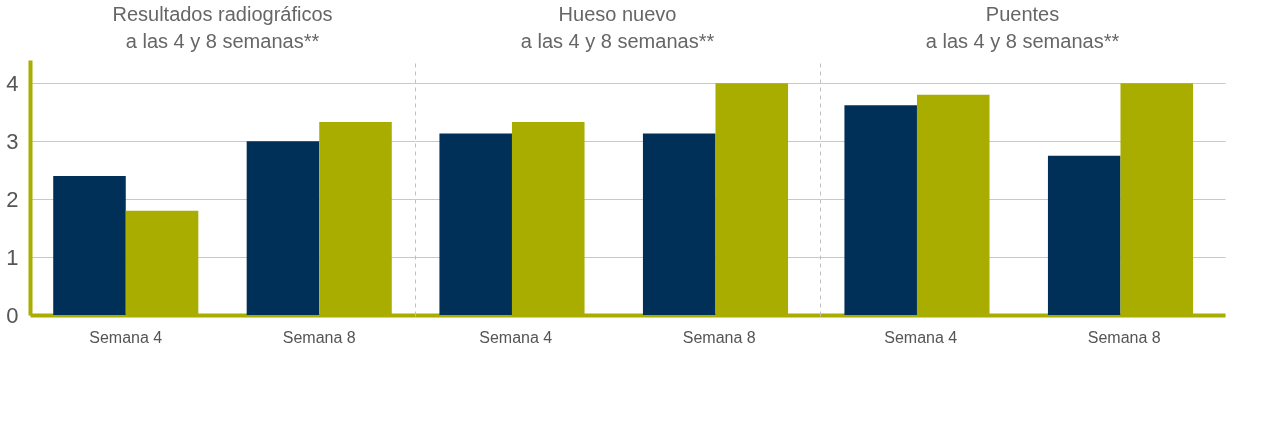  Describe the element at coordinates (1022, 27) in the screenshot. I see `chart-title: Puentes a las 4 y 8 semanas**` at that location.